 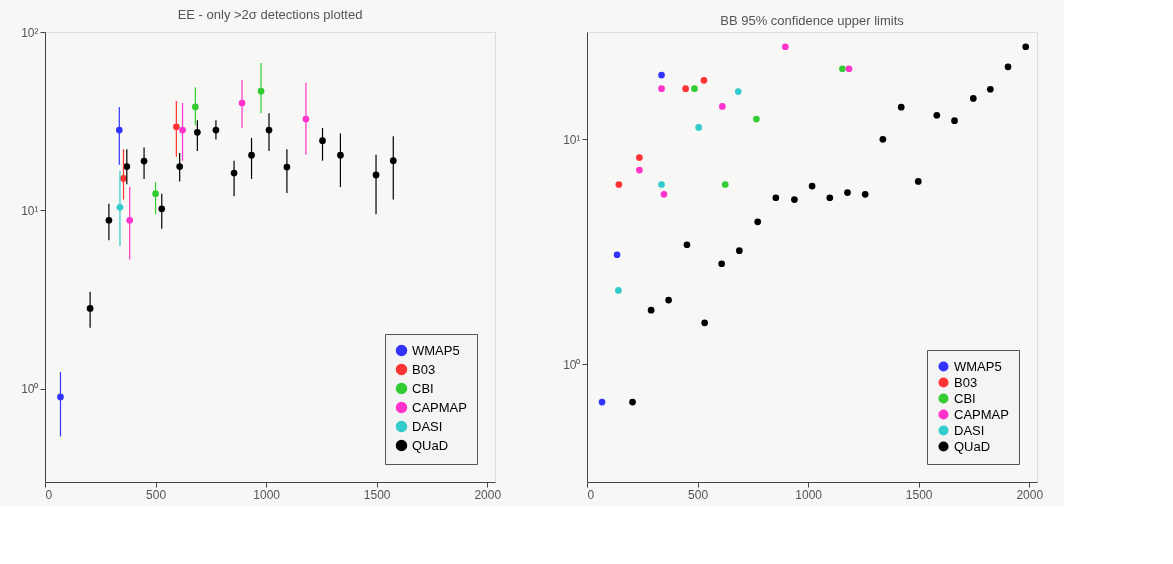 I want to click on chart-title: BB 95% confidence upper limits, so click(x=812, y=20).